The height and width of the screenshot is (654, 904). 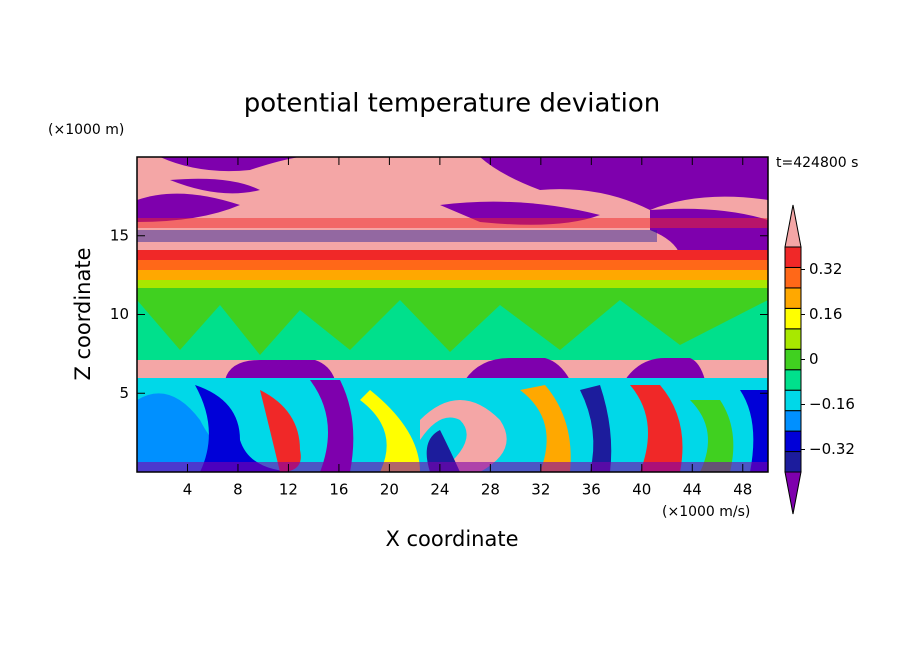 I want to click on x-tick-label: 12, so click(x=288, y=490).